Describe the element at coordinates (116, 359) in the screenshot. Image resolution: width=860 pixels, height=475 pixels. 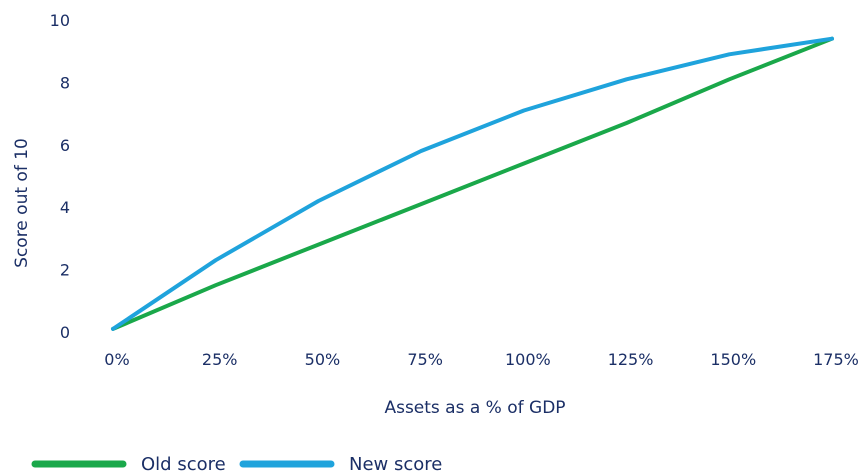
I see `x-tick-label: 0%` at that location.